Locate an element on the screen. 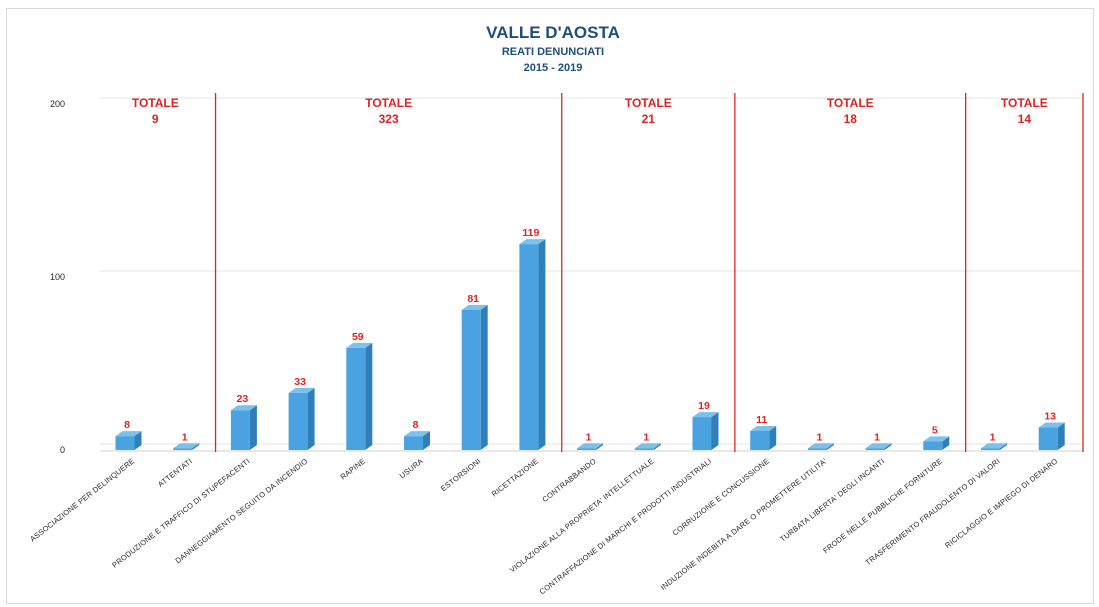  y-axis-ticks: 0 100 200 is located at coordinates (57, 277).